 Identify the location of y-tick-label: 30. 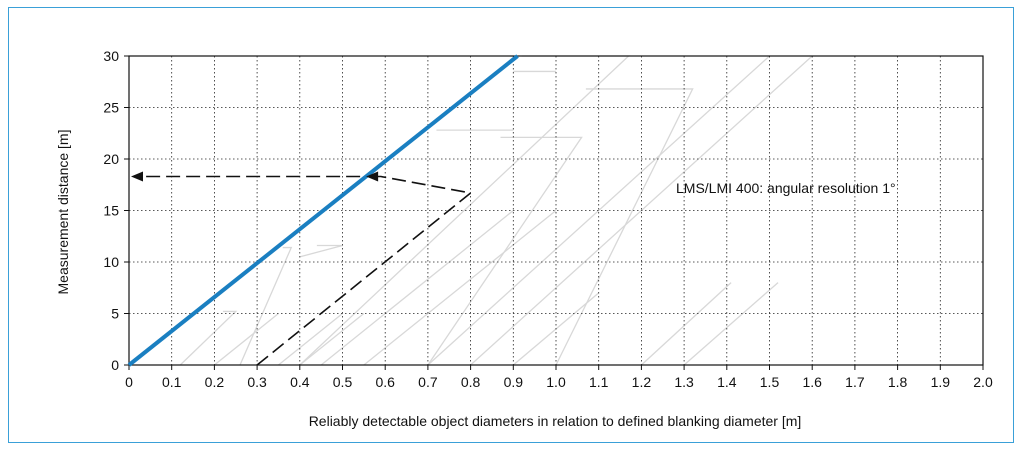
(111, 56).